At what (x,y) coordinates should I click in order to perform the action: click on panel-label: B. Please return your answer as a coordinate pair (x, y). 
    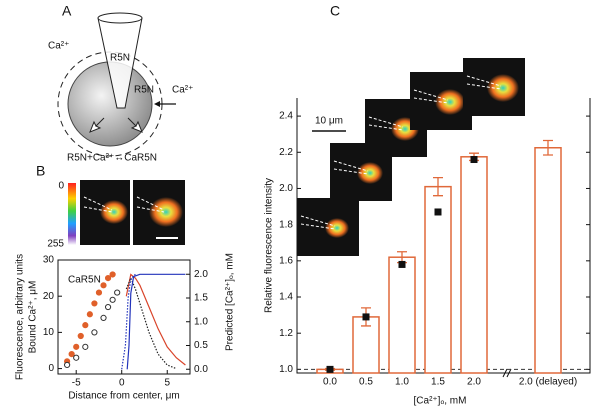
    Looking at the image, I should click on (40, 171).